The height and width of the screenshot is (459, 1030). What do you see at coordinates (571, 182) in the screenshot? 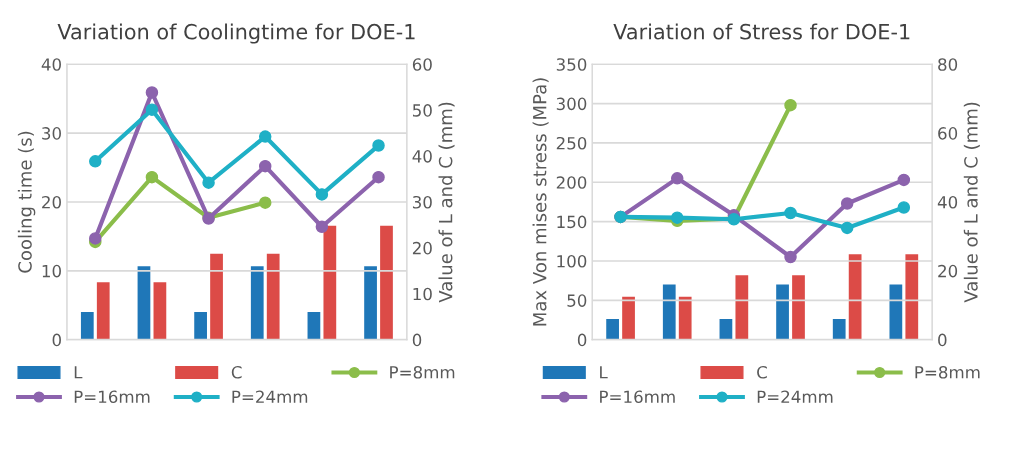
I see `y-tick-label: 200` at bounding box center [571, 182].